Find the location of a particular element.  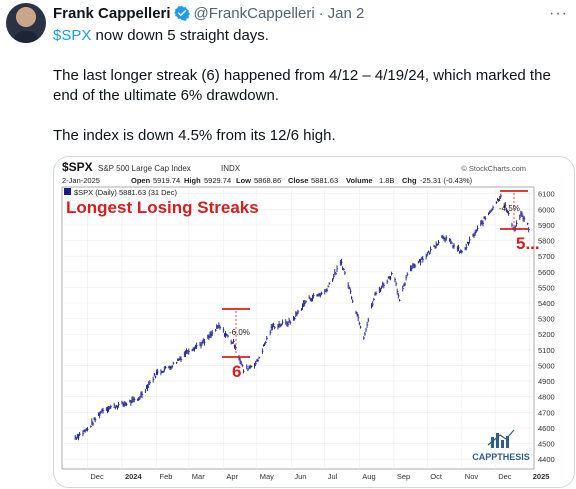

y-tick-label: 4400 is located at coordinates (546, 459).